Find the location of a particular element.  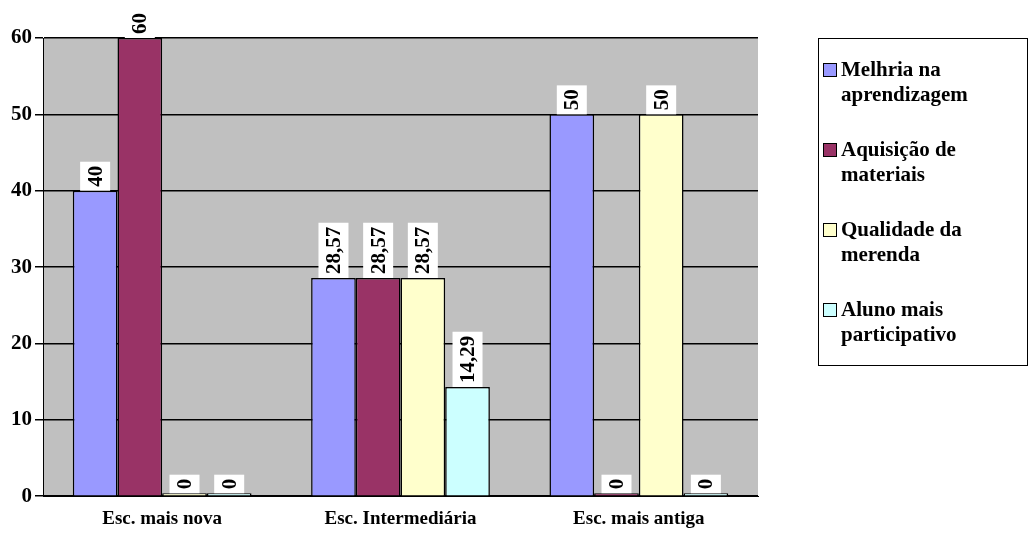

y-tick-label: 30 is located at coordinates (21, 265).